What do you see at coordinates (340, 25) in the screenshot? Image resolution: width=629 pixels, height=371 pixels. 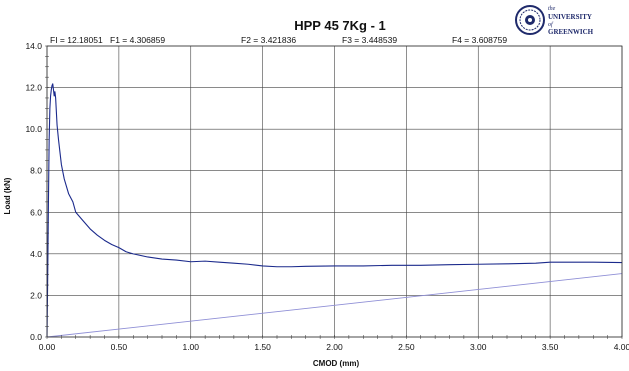 I see `chart-title: HPP 45 7Kg - 1` at bounding box center [340, 25].